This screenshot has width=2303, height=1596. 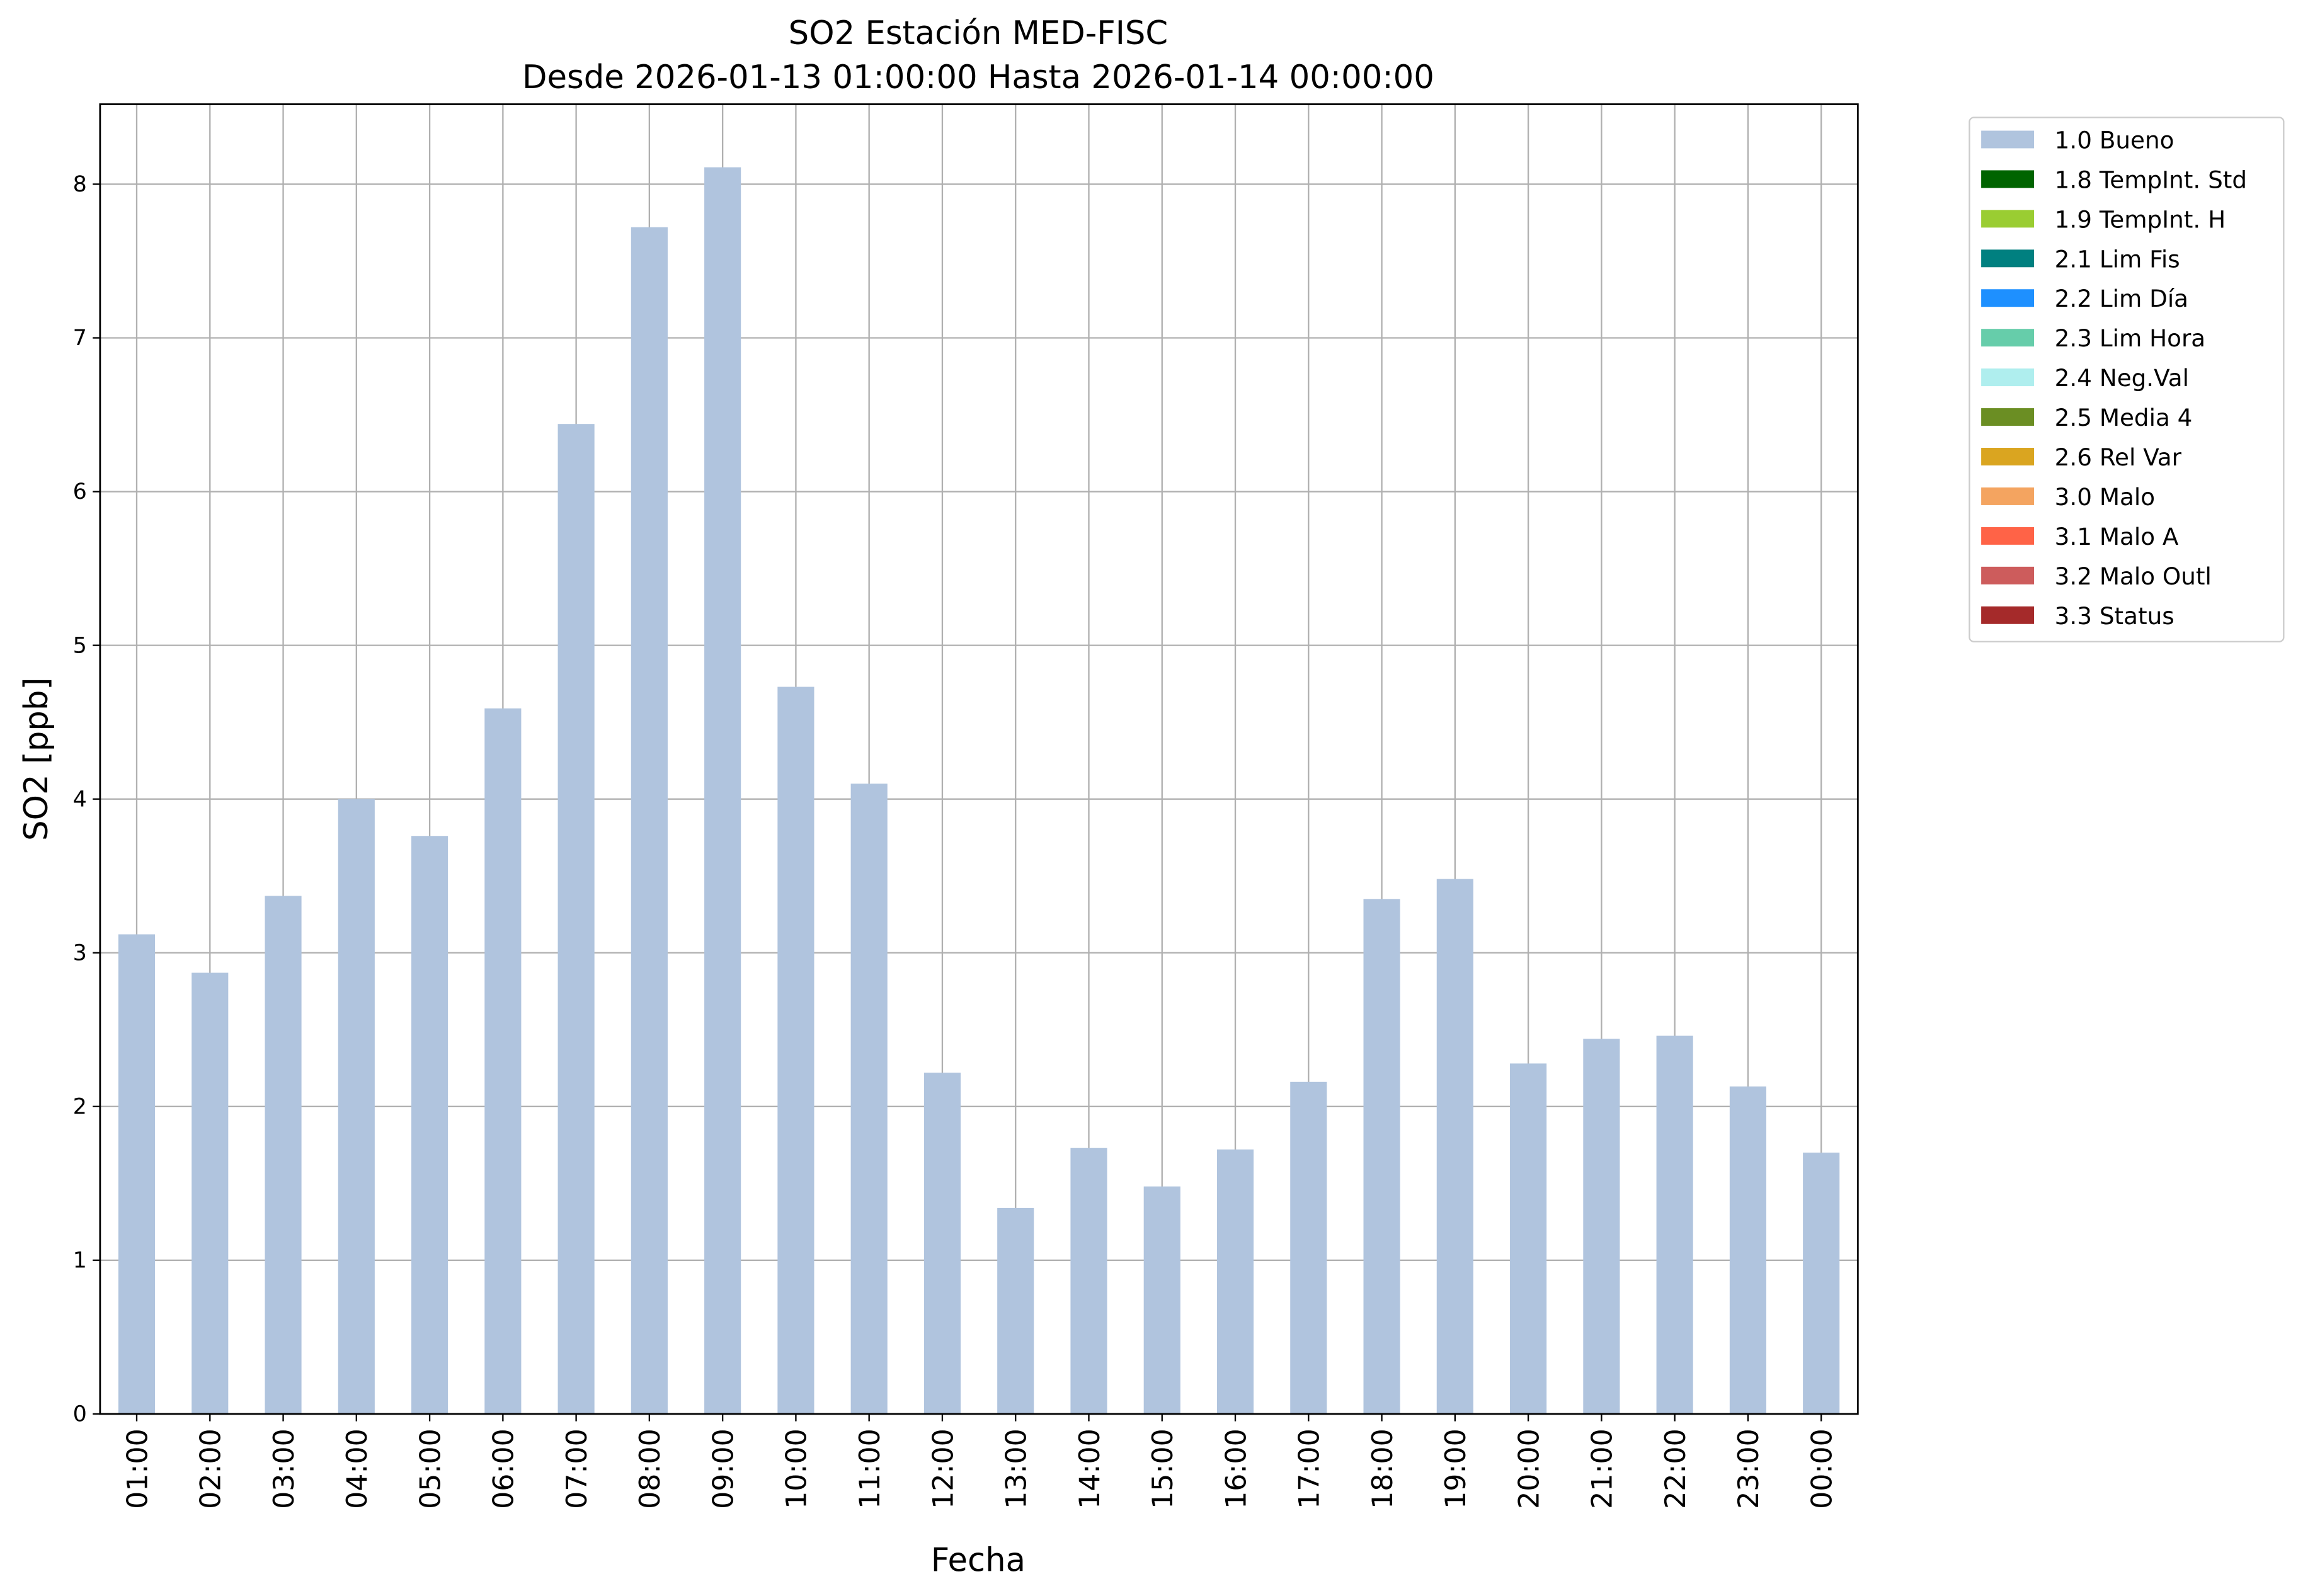 What do you see at coordinates (80, 1414) in the screenshot?
I see `y-tick-label: 0` at bounding box center [80, 1414].